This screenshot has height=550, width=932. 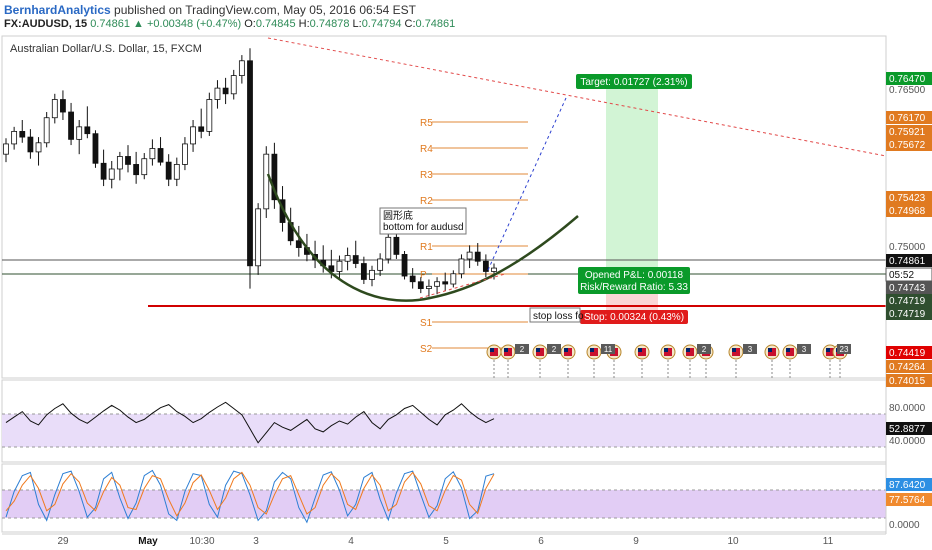 I want to click on high-label: H:, so click(x=304, y=24).